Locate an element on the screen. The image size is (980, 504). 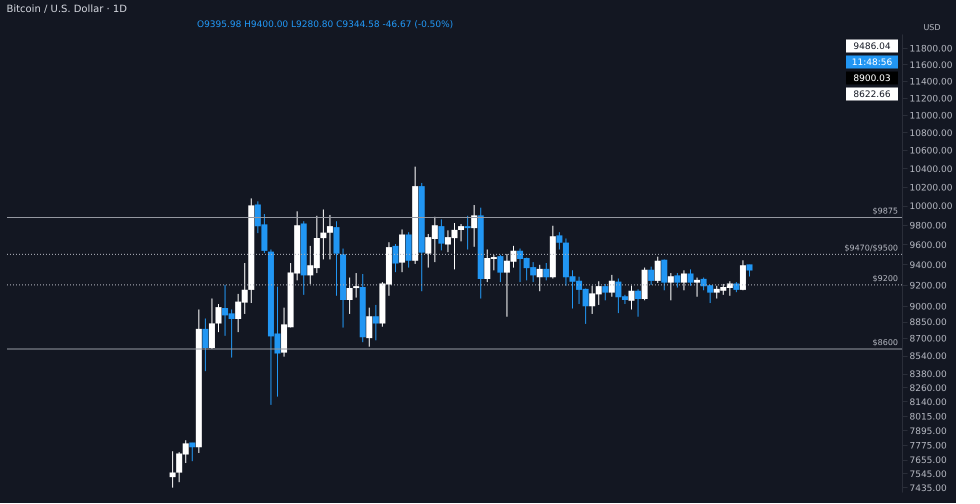
y-tick-label: 7545.00 is located at coordinates (928, 475).